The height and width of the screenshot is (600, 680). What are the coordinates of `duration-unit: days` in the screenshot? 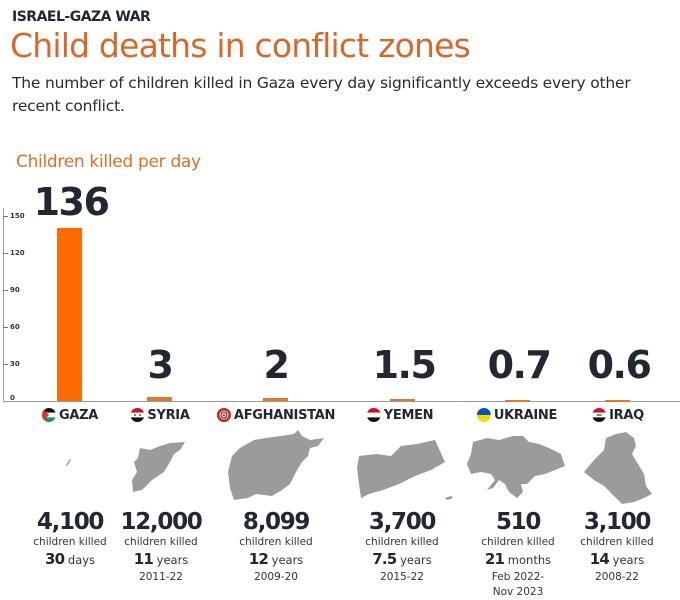 It's located at (81, 560).